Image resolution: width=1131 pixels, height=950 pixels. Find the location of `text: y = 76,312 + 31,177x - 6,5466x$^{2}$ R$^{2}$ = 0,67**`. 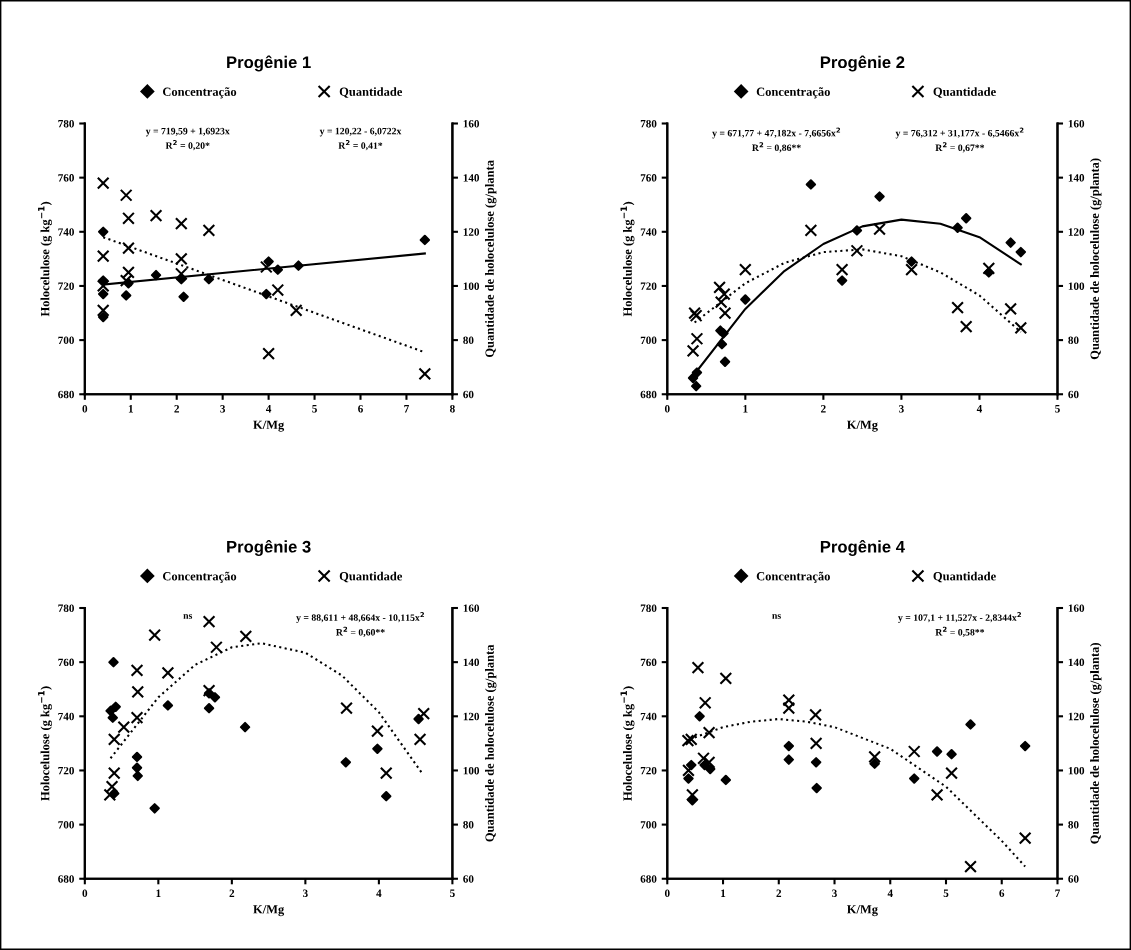

text: y = 76,312 + 31,177x - 6,5466x$^{2}$ R$^{2}$ = 0,67** is located at coordinates (959, 140).